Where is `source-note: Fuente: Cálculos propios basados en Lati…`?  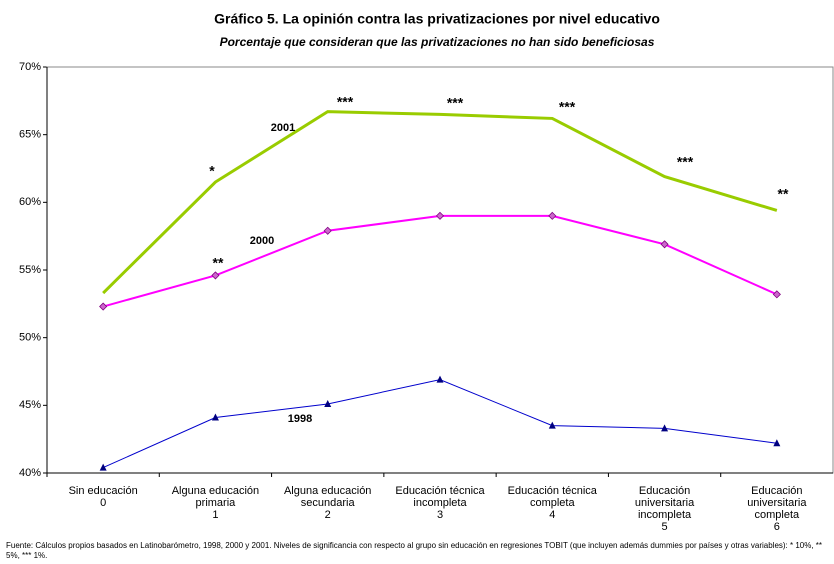 source-note: Fuente: Cálculos propios basados en Lati… is located at coordinates (414, 550).